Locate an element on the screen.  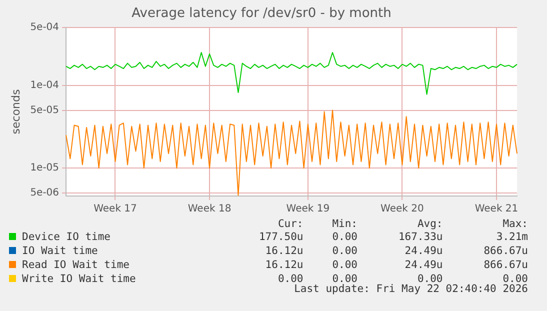
x-tick-label: Week 20 is located at coordinates (402, 209).